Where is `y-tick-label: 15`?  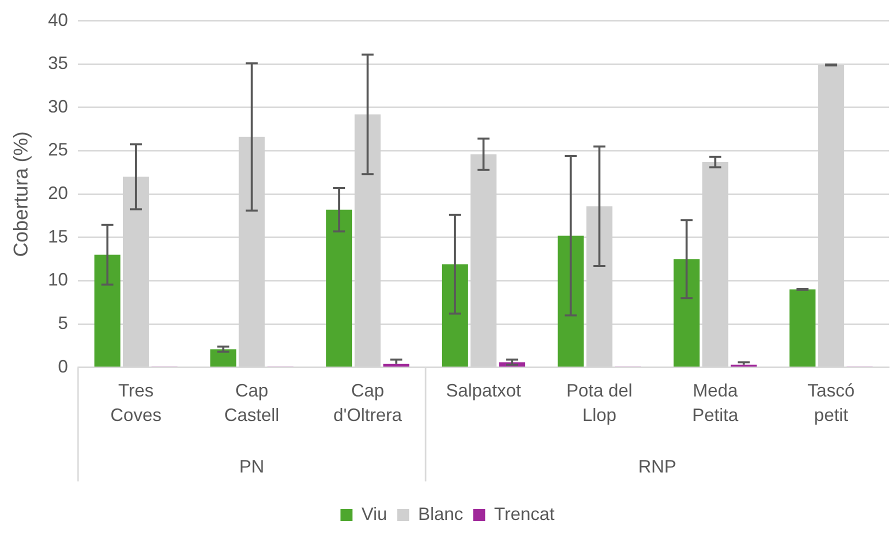
y-tick-label: 15 is located at coordinates (58, 236).